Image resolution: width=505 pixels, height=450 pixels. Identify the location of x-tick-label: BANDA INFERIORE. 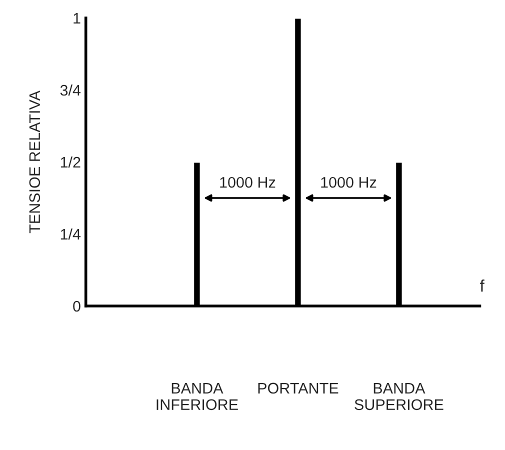
(197, 396).